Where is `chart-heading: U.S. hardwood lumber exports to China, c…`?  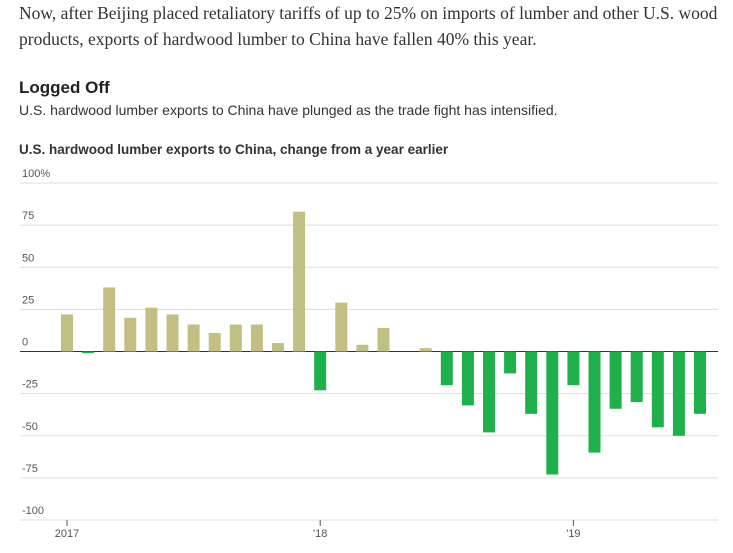 chart-heading: U.S. hardwood lumber exports to China, c… is located at coordinates (234, 149).